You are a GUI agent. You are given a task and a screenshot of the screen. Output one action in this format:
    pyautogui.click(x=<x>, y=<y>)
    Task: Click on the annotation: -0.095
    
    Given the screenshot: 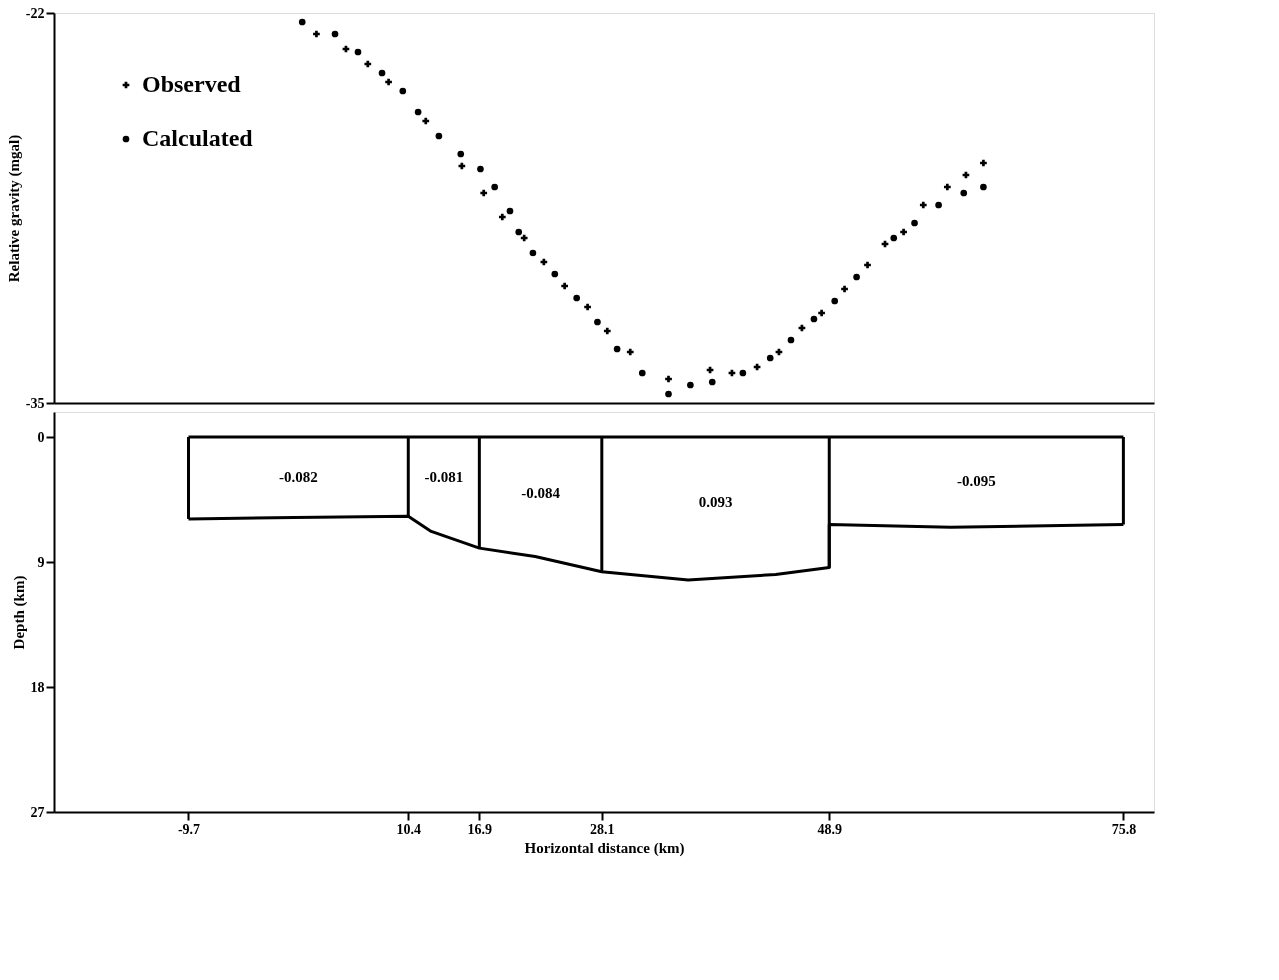 What is the action you would take?
    pyautogui.click(x=976, y=480)
    